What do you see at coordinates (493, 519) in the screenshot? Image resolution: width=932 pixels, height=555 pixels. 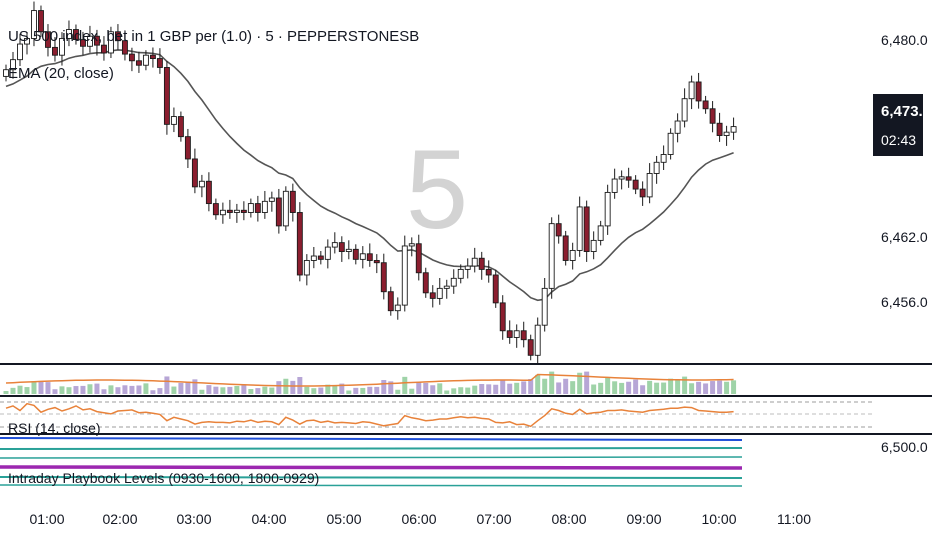 I see `time-tick: 07:00` at bounding box center [493, 519].